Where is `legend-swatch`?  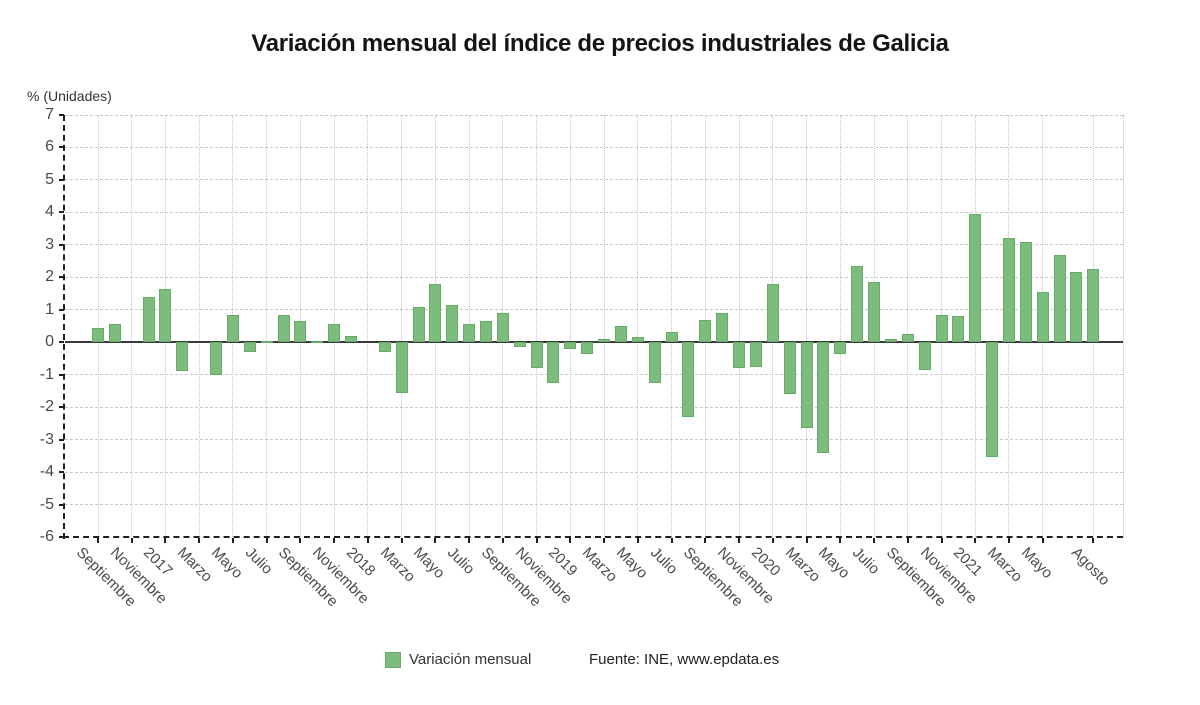
legend-swatch is located at coordinates (393, 659).